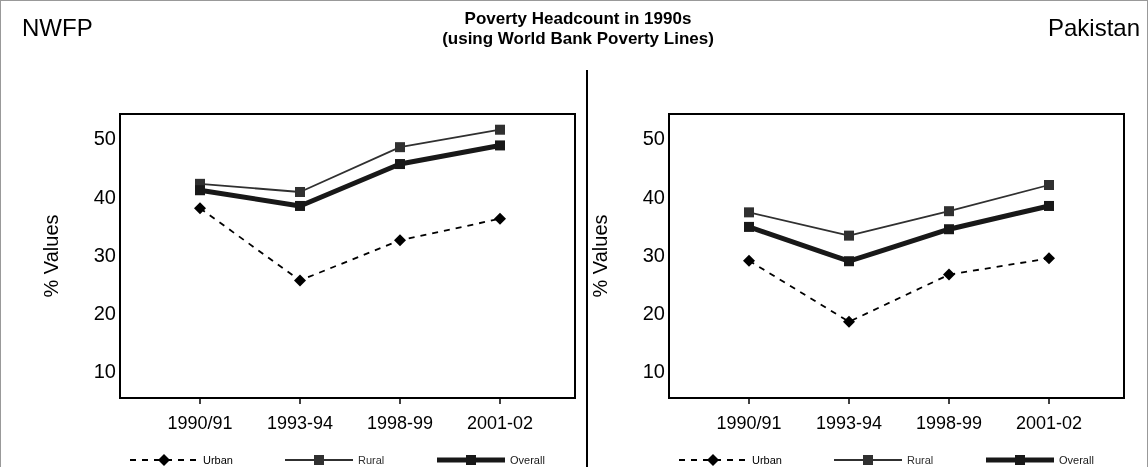  I want to click on chart-title: Pakistan, so click(1093, 27).